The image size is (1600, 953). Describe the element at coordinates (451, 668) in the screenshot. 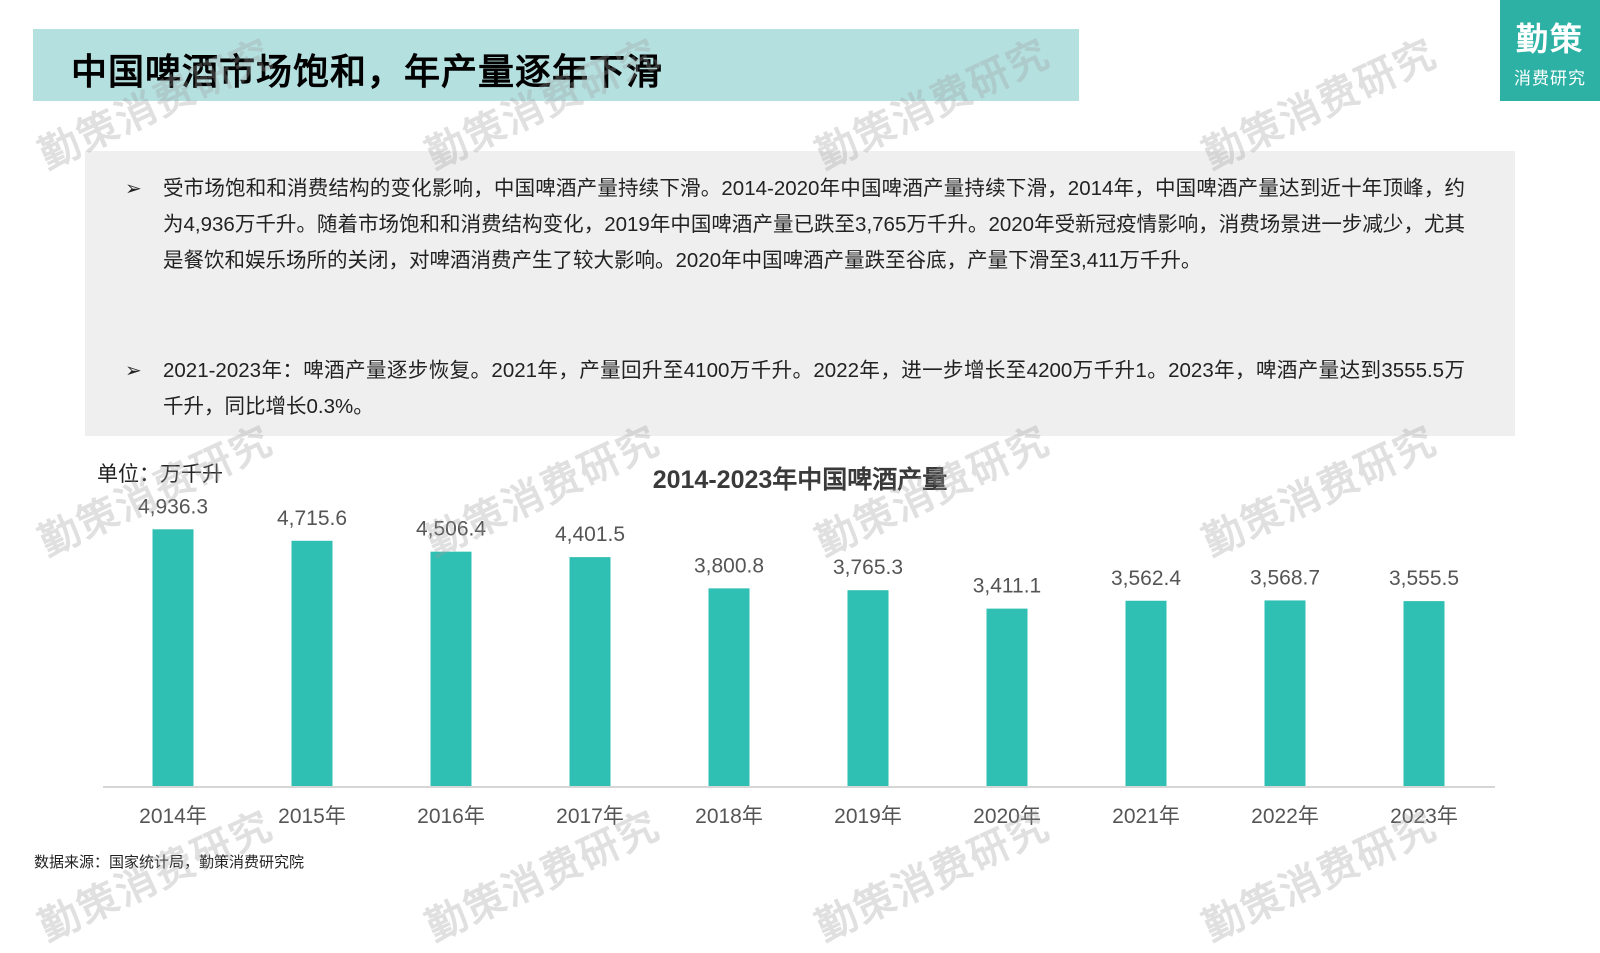

I see `bar-2016年` at that location.